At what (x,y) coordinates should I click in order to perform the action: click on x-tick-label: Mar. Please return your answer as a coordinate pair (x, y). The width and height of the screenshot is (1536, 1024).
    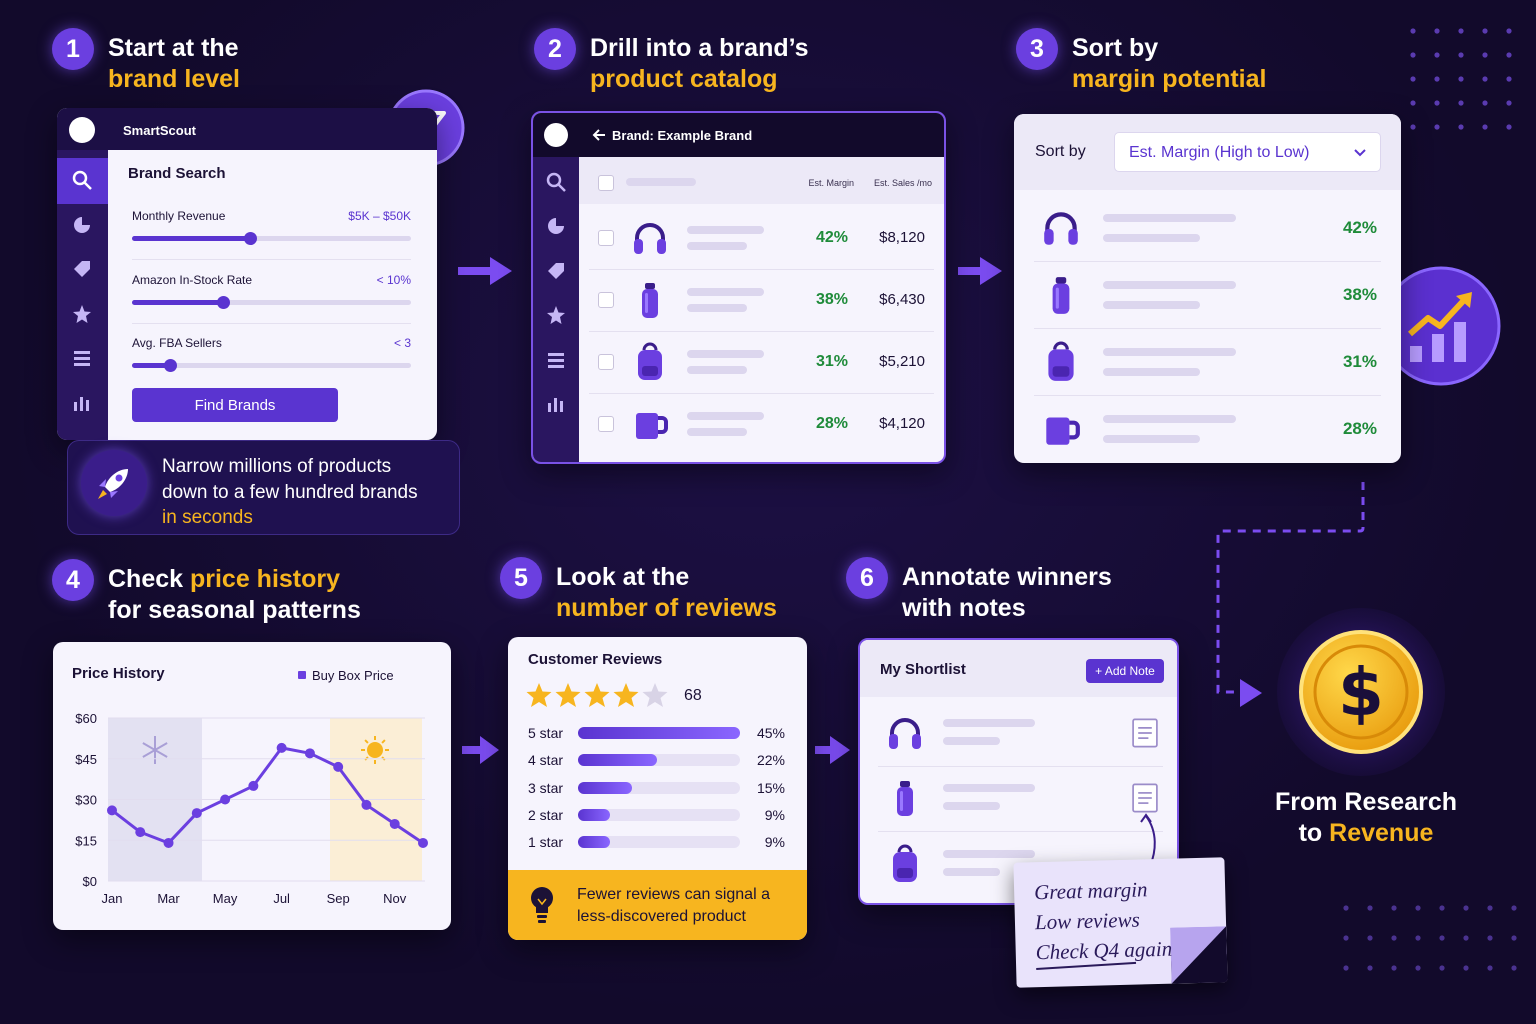
    Looking at the image, I should click on (168, 898).